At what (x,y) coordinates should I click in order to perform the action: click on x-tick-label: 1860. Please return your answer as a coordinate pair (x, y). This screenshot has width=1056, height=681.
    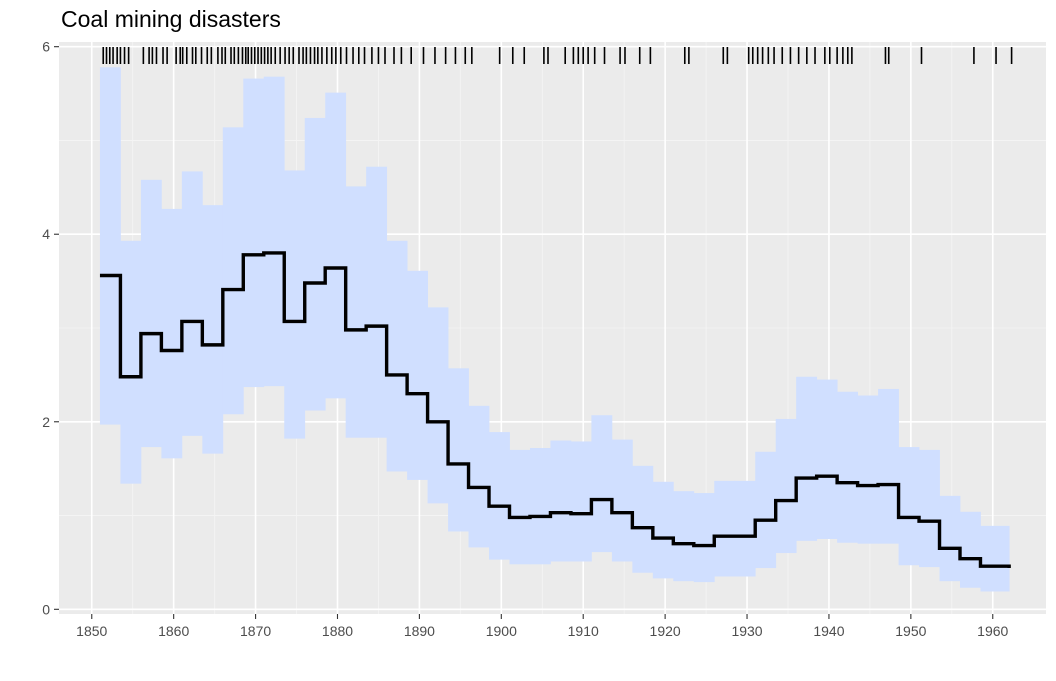
    Looking at the image, I should click on (173, 631).